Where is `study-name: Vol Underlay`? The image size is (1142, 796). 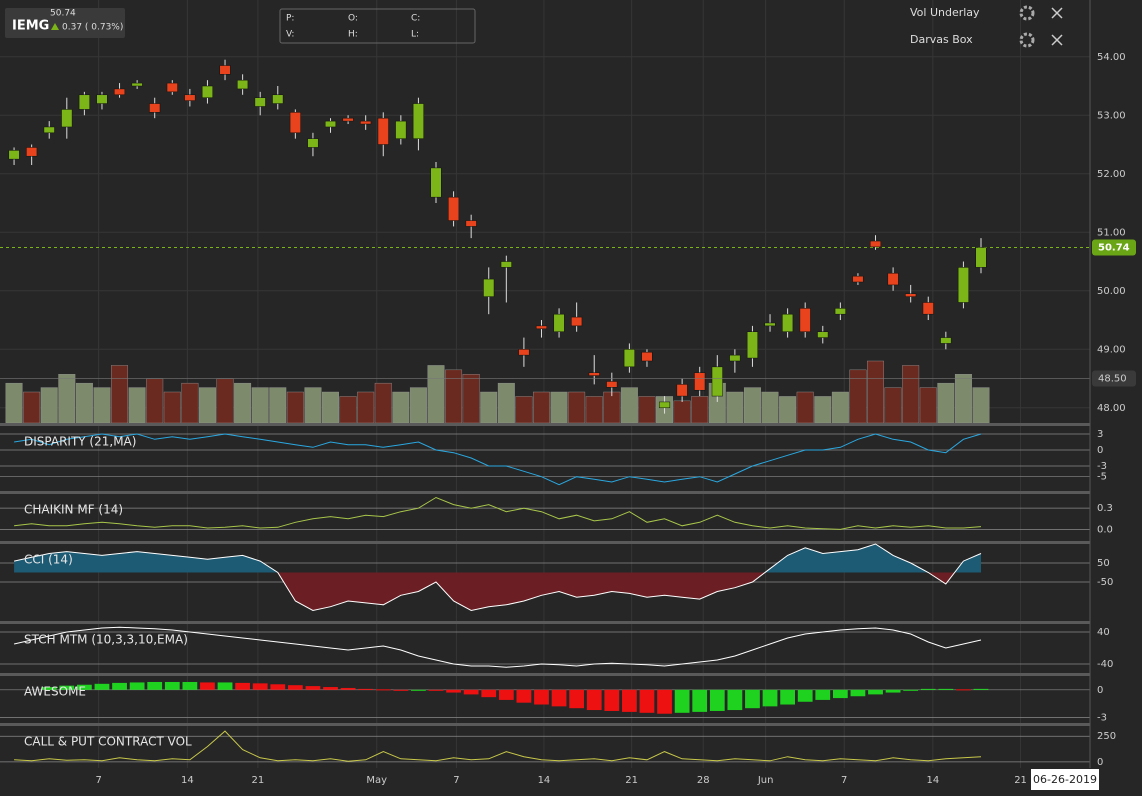 study-name: Vol Underlay is located at coordinates (945, 12).